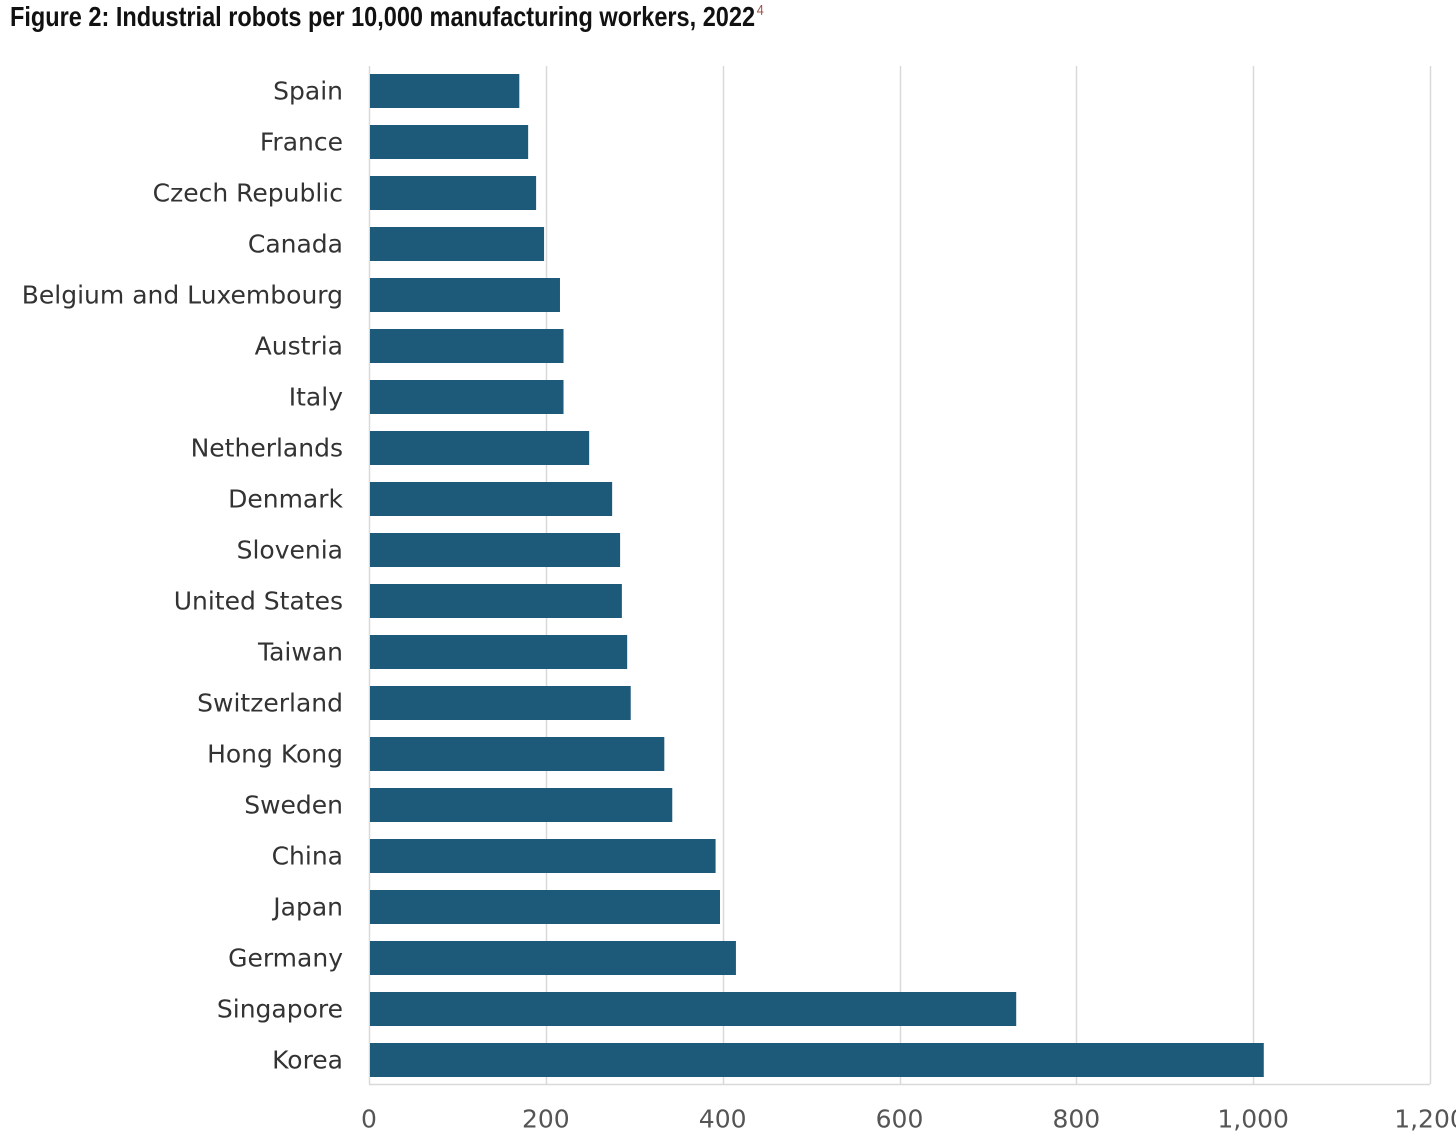 The image size is (1456, 1135). What do you see at coordinates (546, 1119) in the screenshot?
I see `x-tick-label: 200` at bounding box center [546, 1119].